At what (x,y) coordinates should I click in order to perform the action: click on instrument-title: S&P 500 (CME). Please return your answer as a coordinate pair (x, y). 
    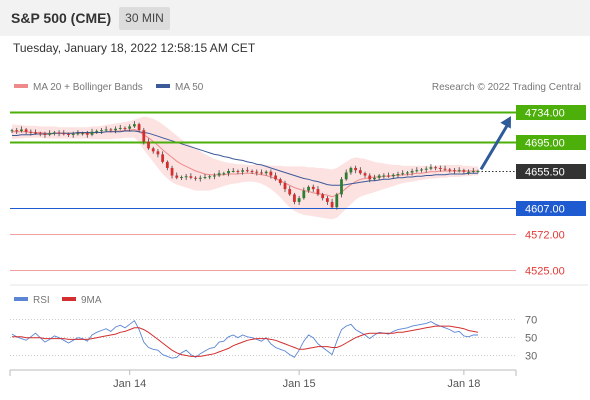
    Looking at the image, I should click on (61, 18).